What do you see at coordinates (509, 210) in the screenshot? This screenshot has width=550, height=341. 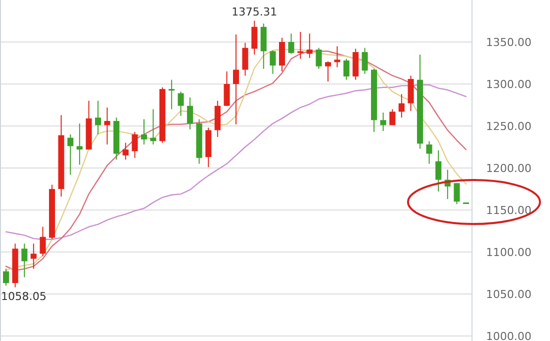 I see `y-tick-label: 1150.00` at bounding box center [509, 210].